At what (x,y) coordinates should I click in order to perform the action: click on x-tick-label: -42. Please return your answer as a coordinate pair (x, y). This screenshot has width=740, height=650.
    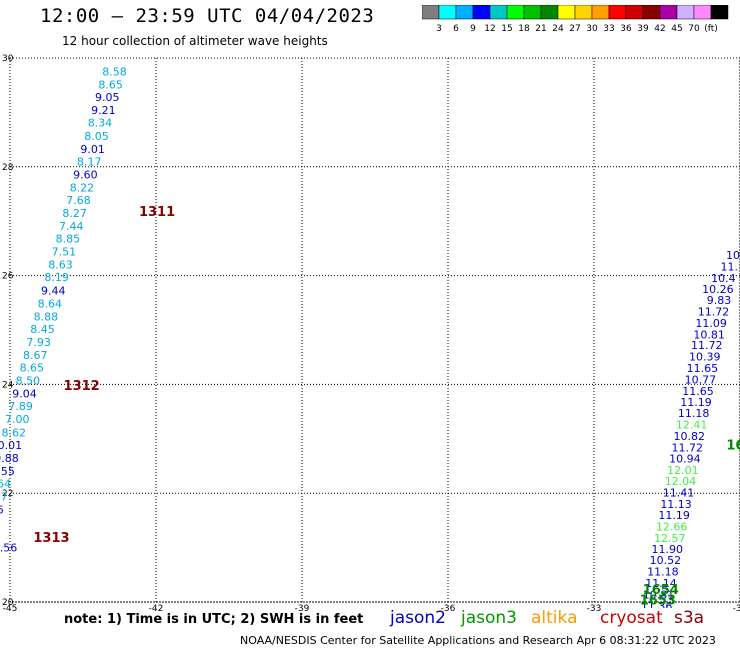
    Looking at the image, I should click on (156, 609).